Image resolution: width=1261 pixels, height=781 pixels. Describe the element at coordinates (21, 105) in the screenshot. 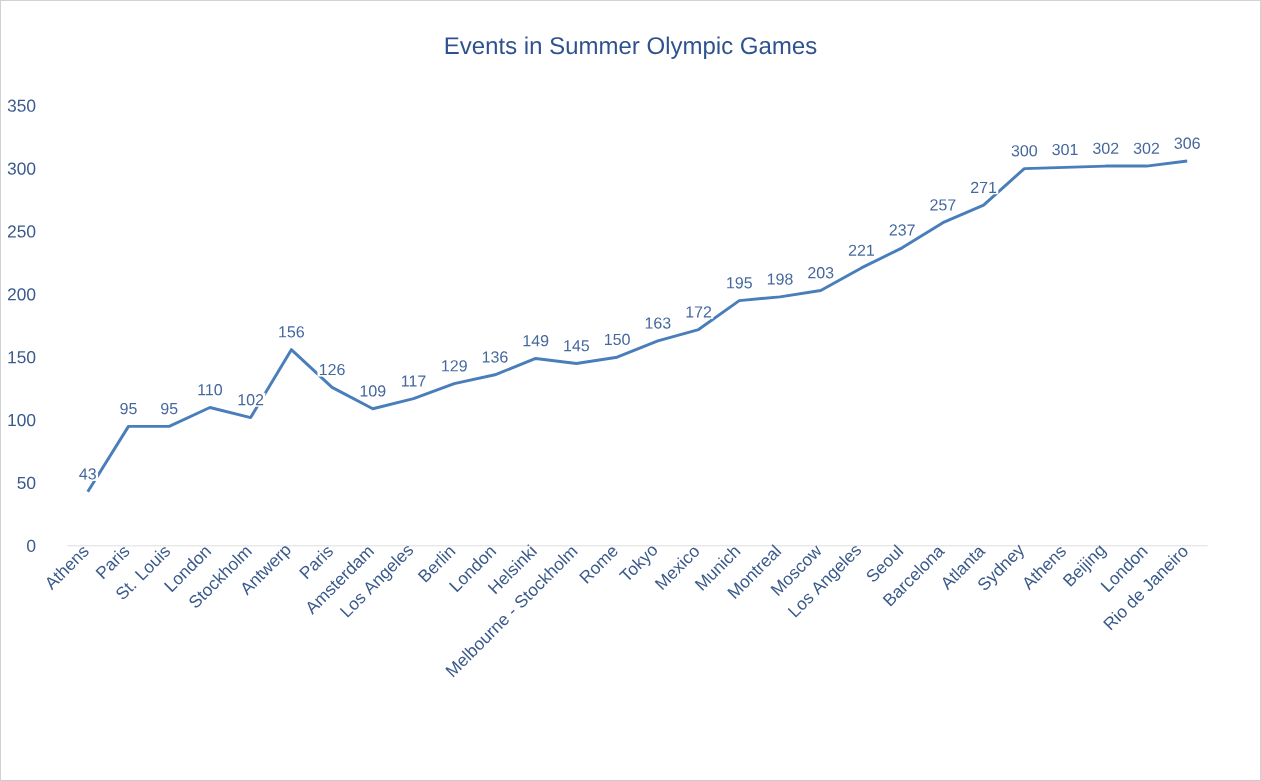

I see `y-tick-label: 350` at that location.